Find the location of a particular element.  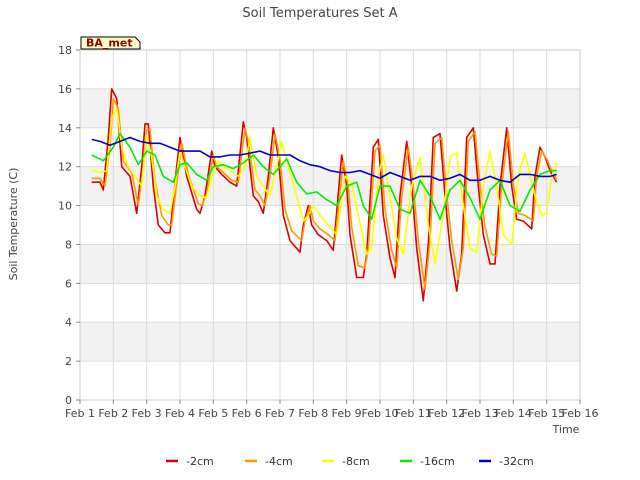

y-tick-label: 12 is located at coordinates (65, 167).